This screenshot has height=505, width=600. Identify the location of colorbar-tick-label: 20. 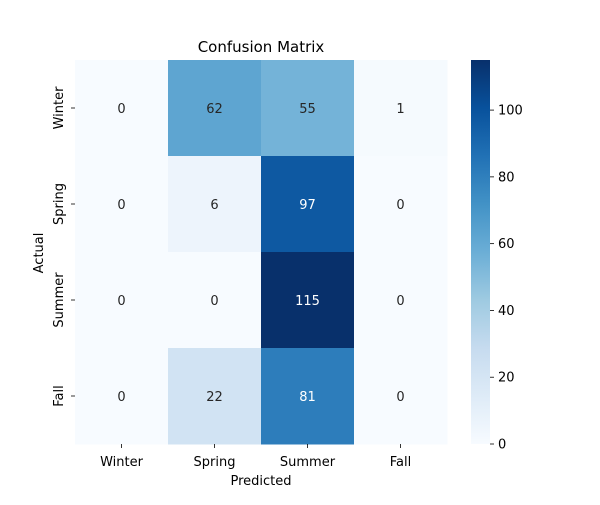
(506, 378).